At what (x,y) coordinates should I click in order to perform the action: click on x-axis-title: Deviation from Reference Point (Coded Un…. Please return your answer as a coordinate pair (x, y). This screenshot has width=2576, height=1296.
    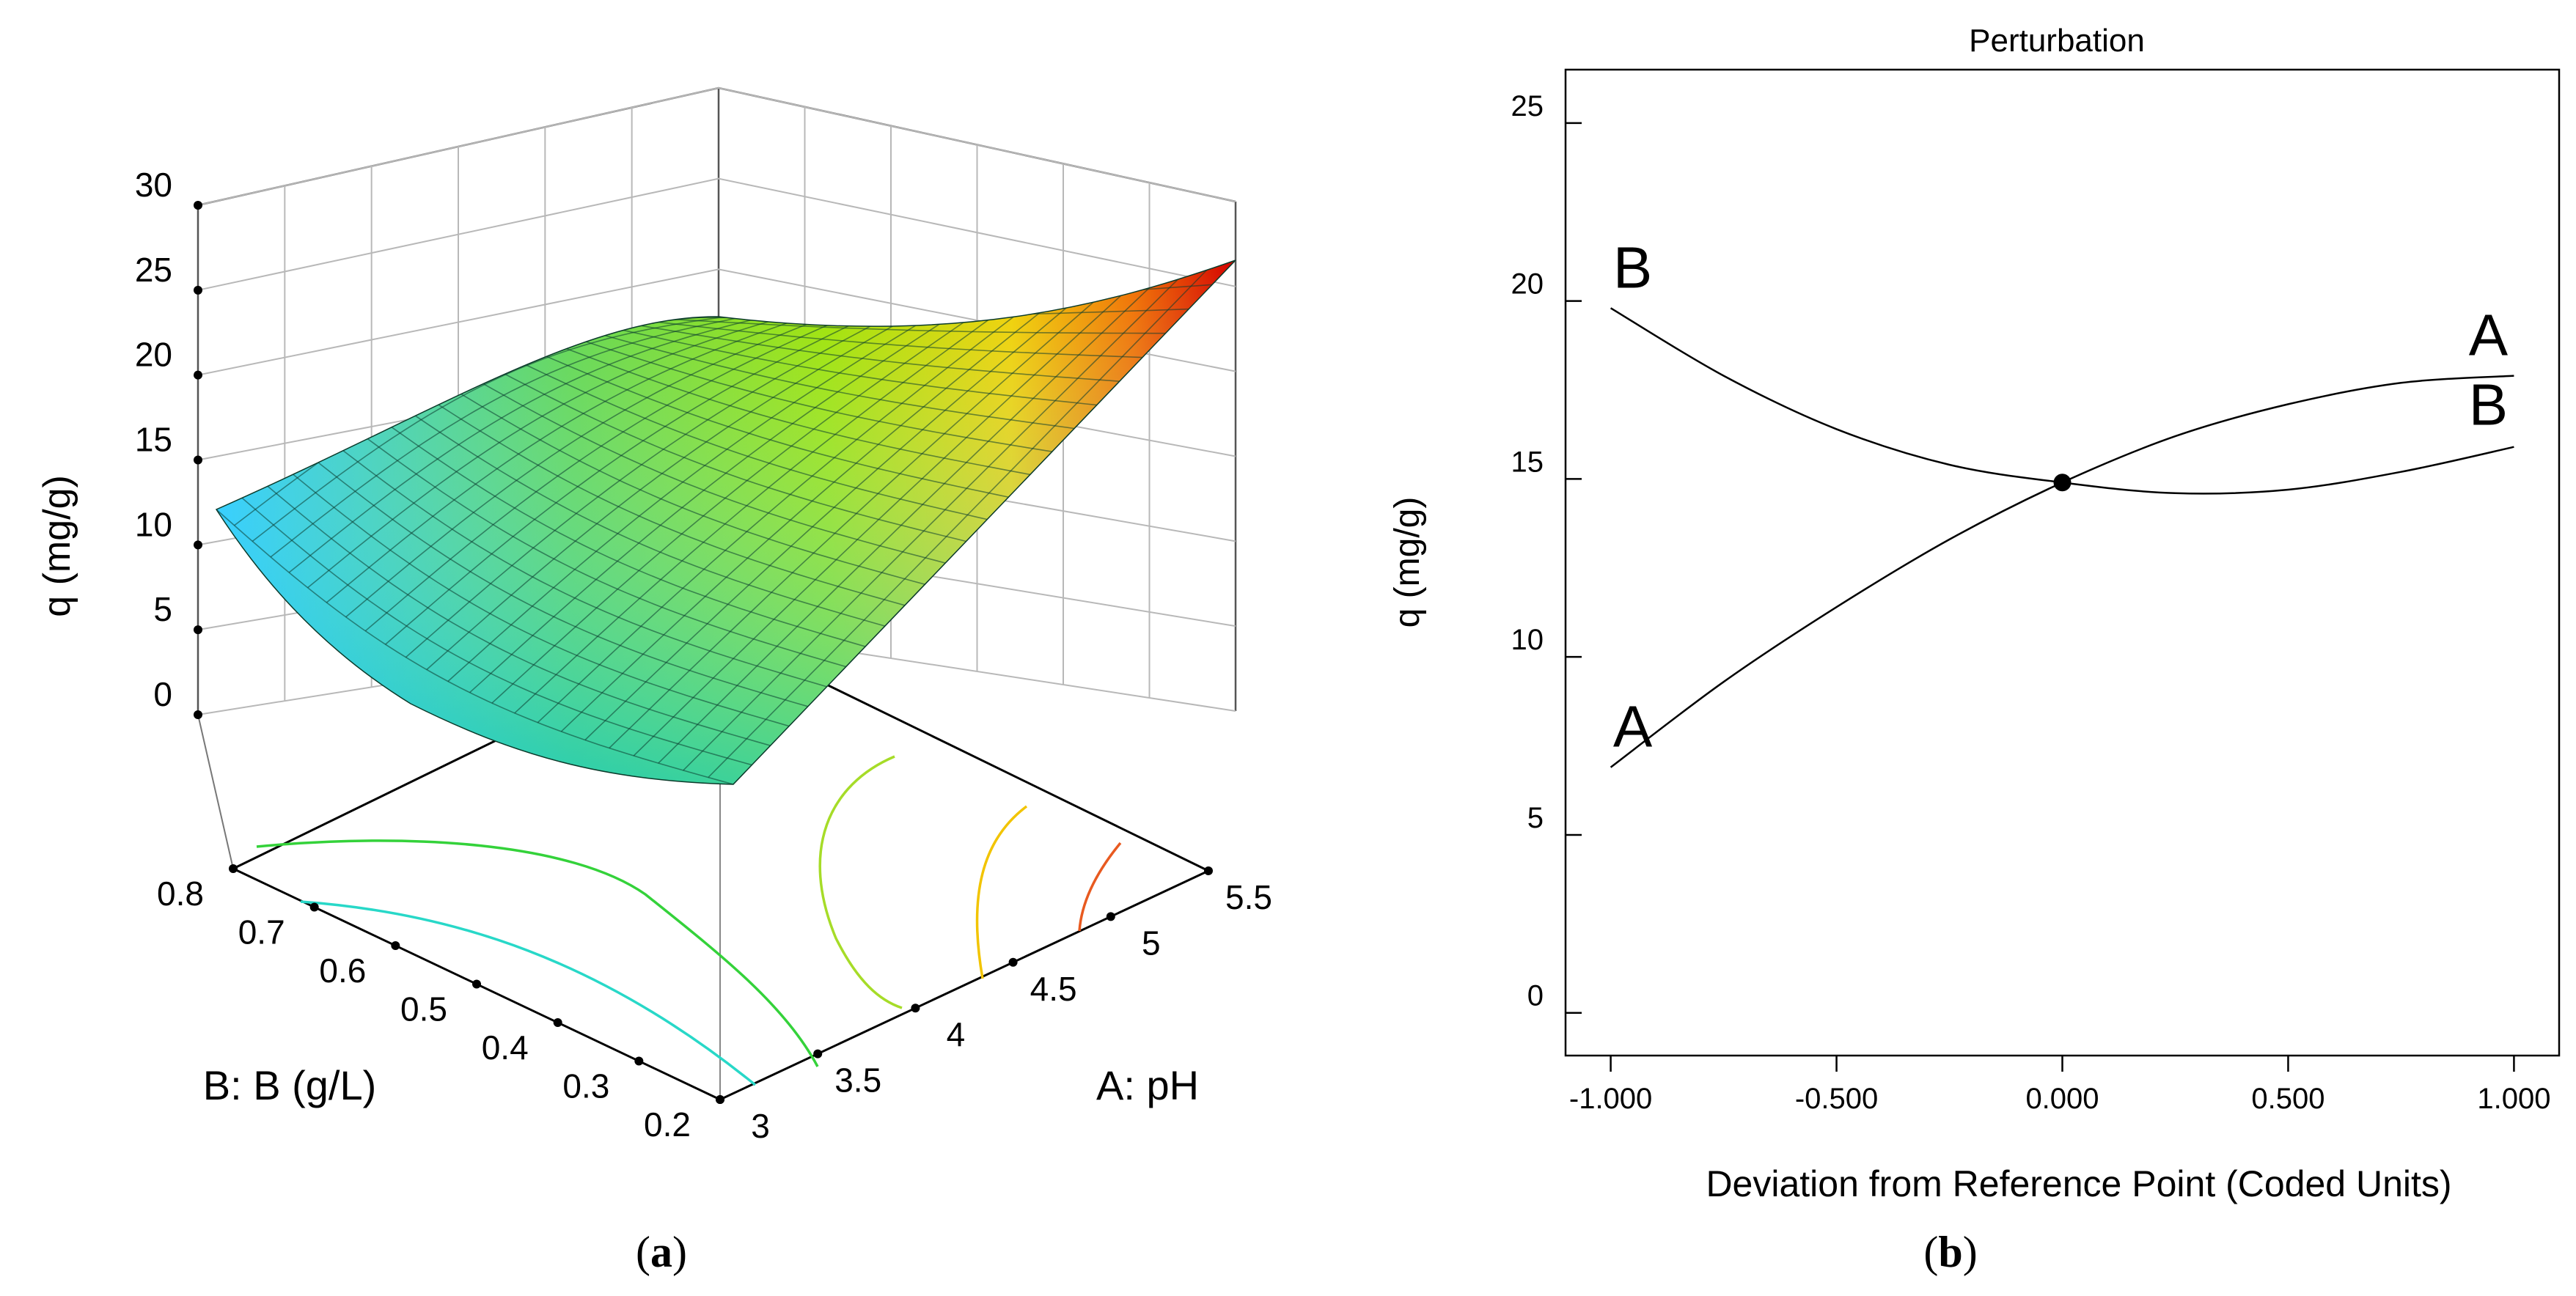
    Looking at the image, I should click on (2078, 1183).